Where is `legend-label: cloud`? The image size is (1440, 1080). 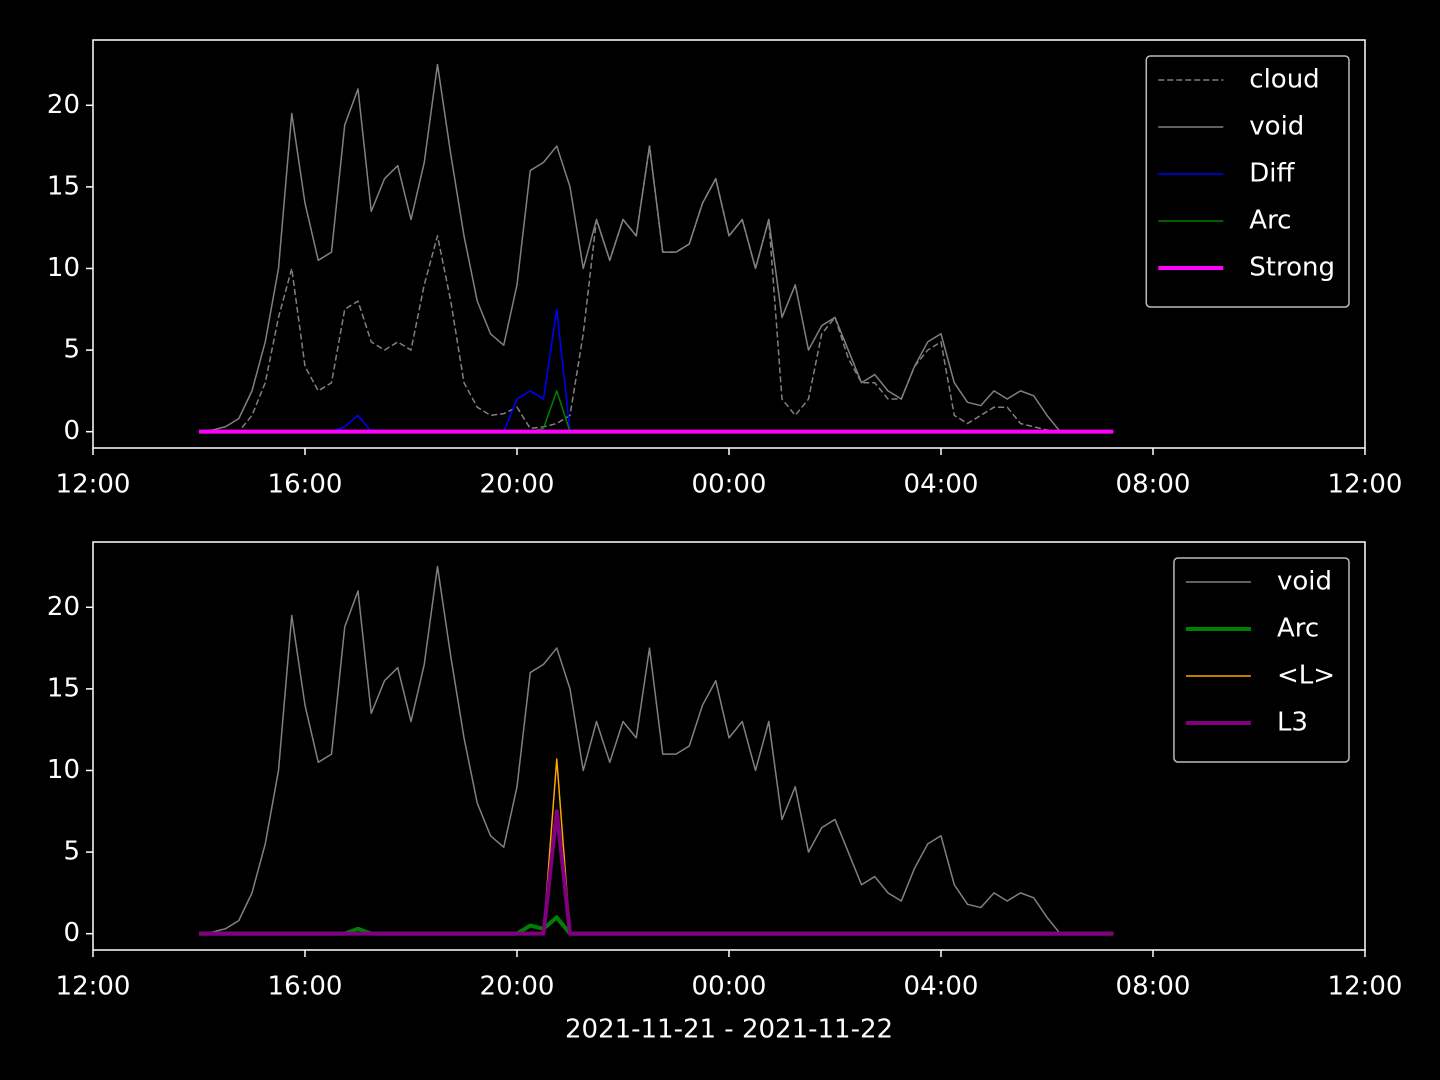
legend-label: cloud is located at coordinates (1284, 80).